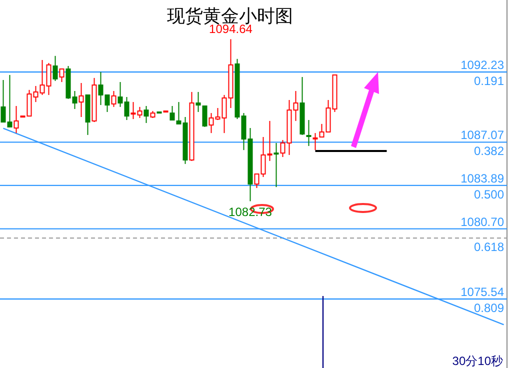 The width and height of the screenshot is (511, 368). Describe the element at coordinates (489, 81) in the screenshot. I see `annotation: 0.191` at that location.